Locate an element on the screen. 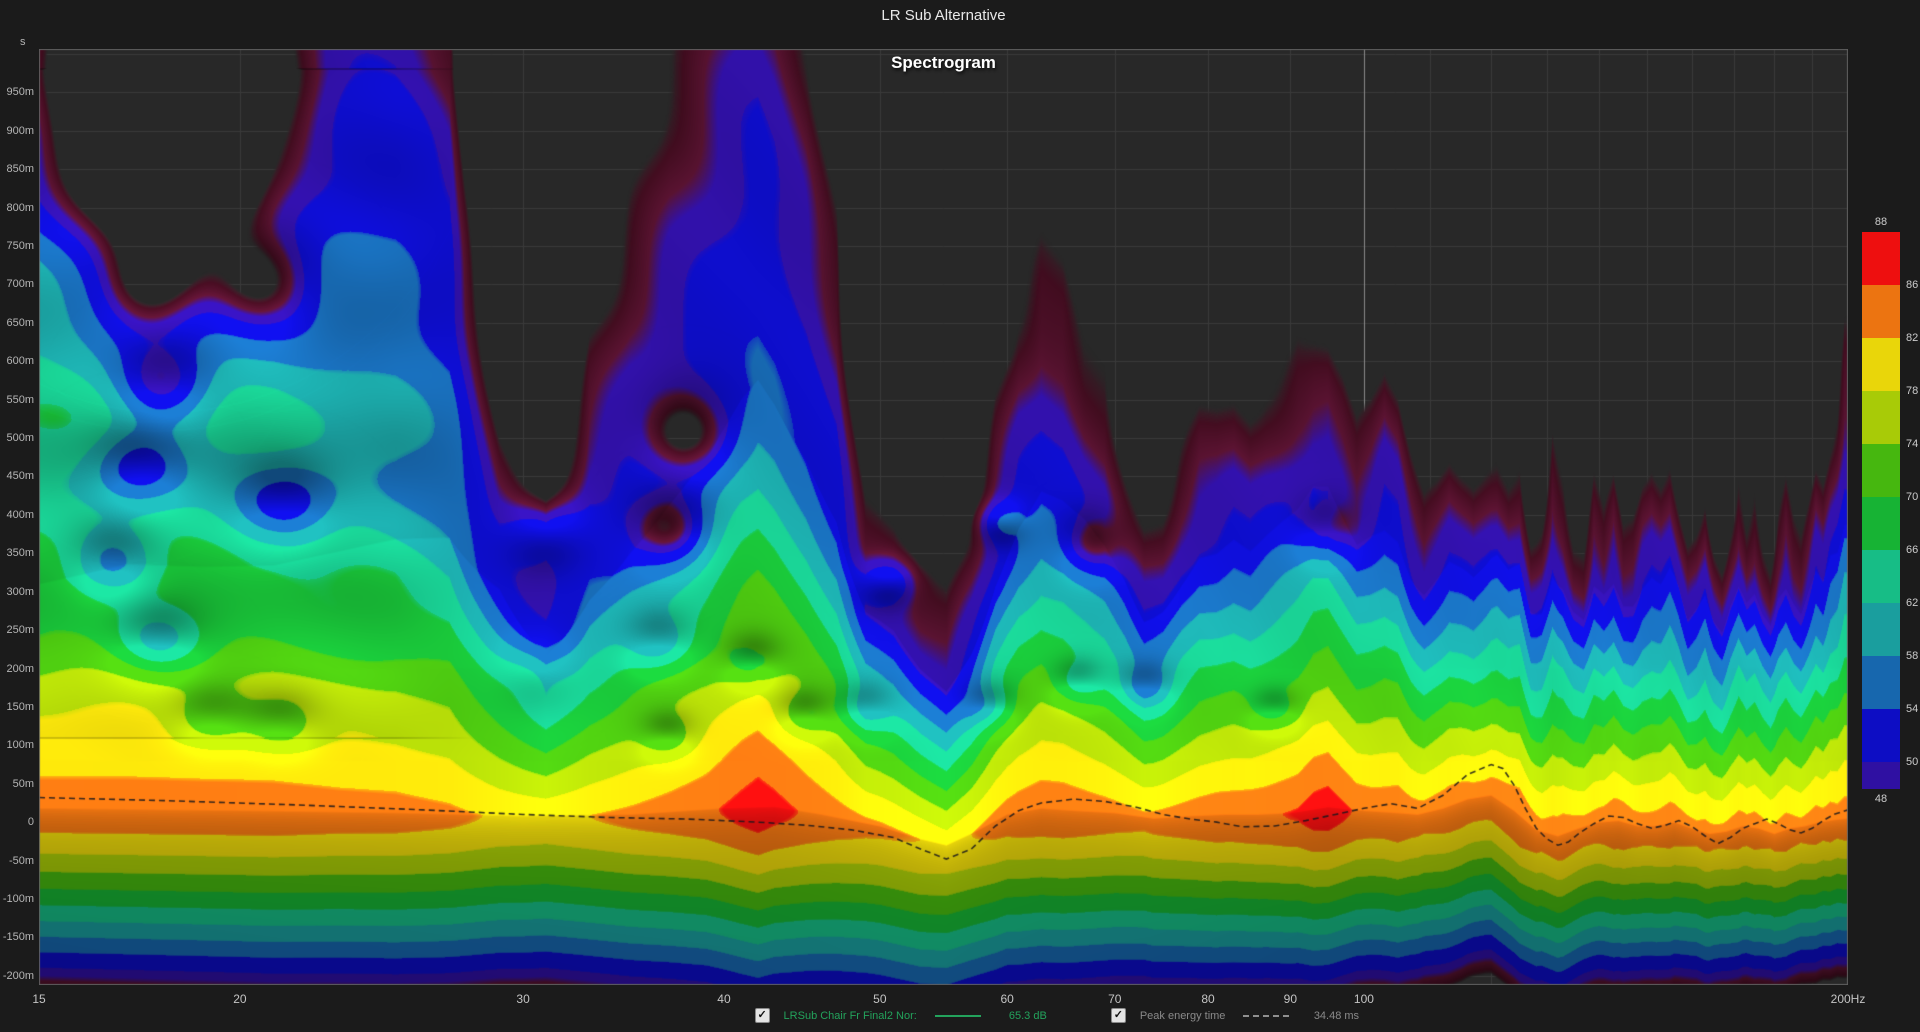  x-axis-label: 200Hz is located at coordinates (1848, 999).